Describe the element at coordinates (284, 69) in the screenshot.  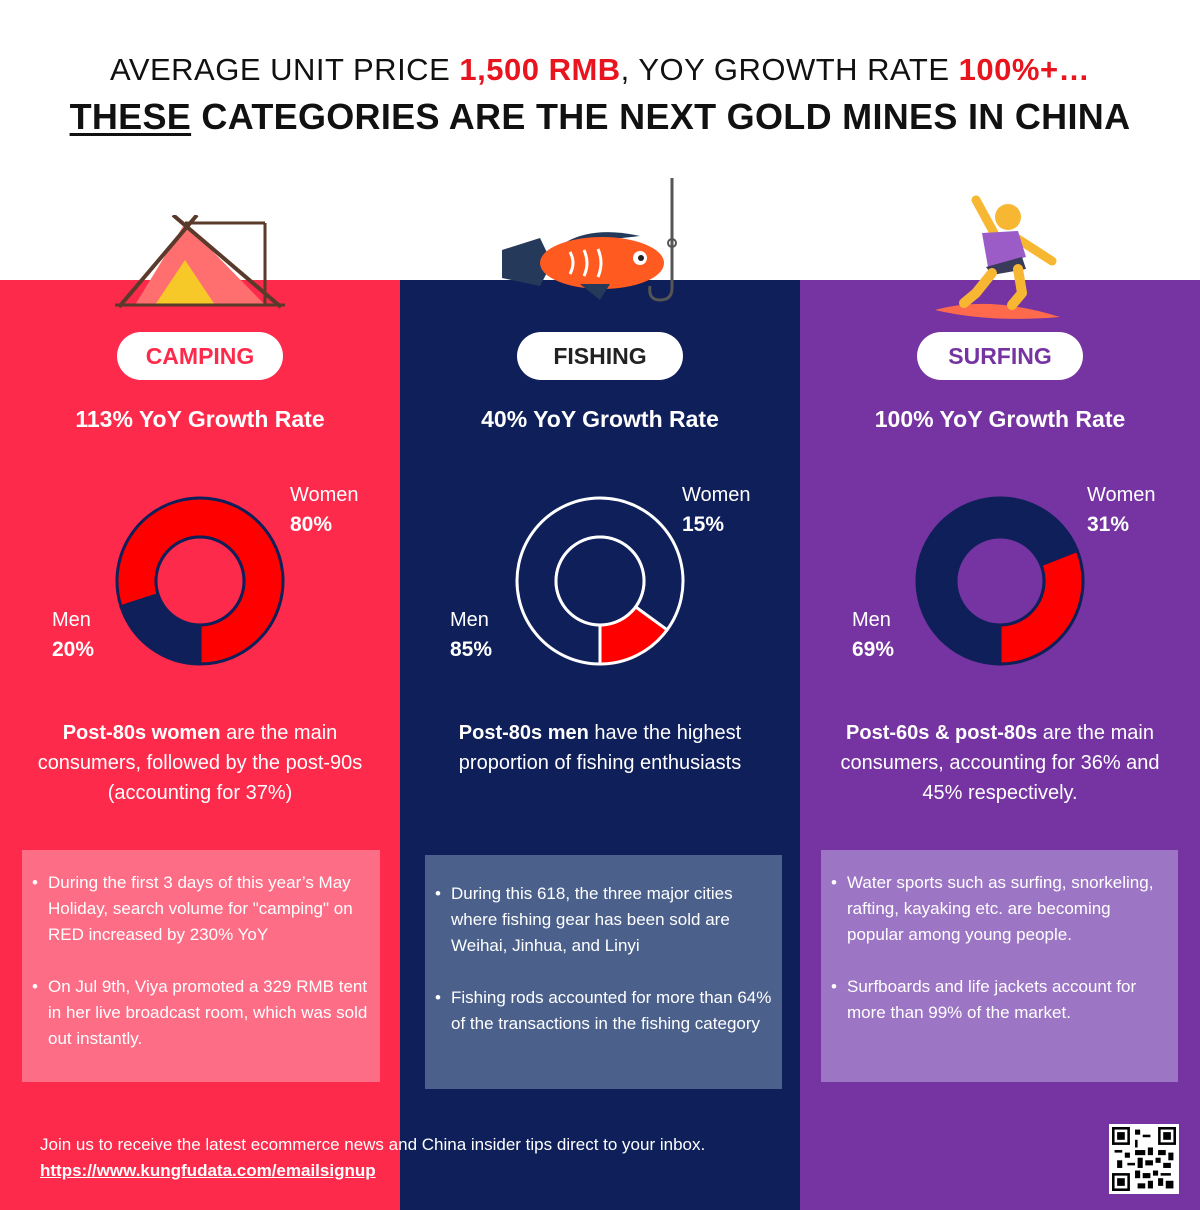
I see `headline-part-1: AVERAGE UNIT PRICE` at that location.